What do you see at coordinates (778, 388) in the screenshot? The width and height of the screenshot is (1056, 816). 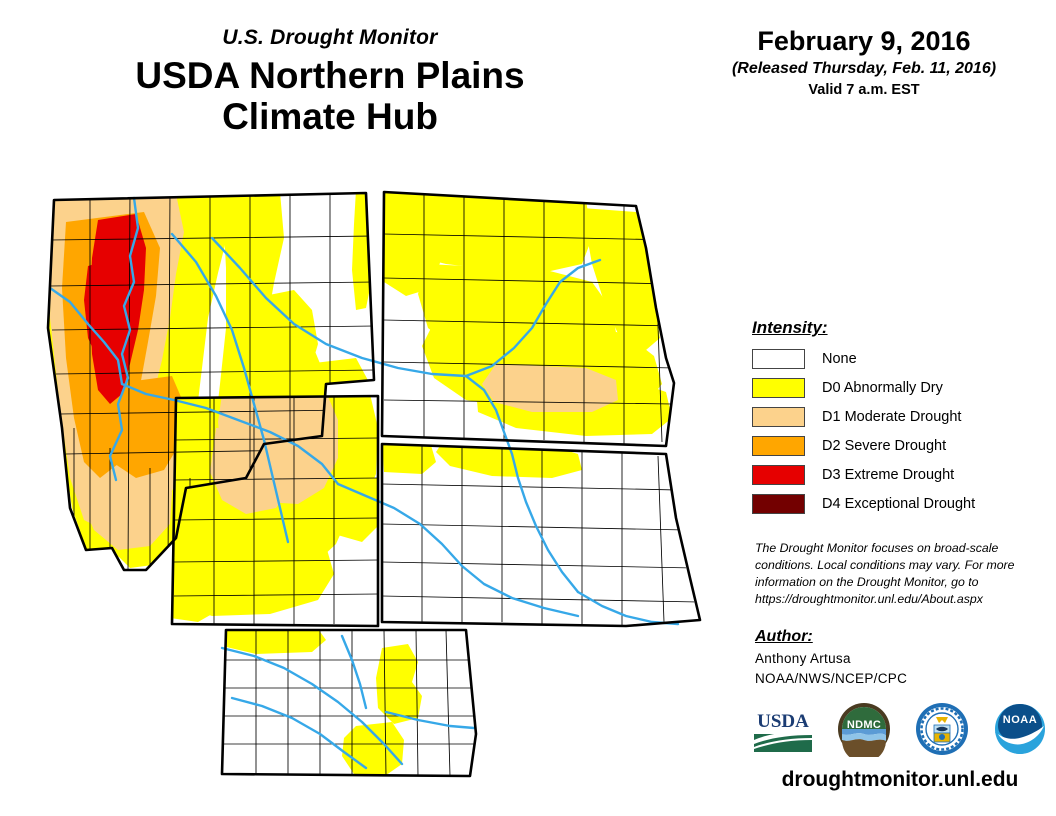 I see `legend-swatch-d0` at bounding box center [778, 388].